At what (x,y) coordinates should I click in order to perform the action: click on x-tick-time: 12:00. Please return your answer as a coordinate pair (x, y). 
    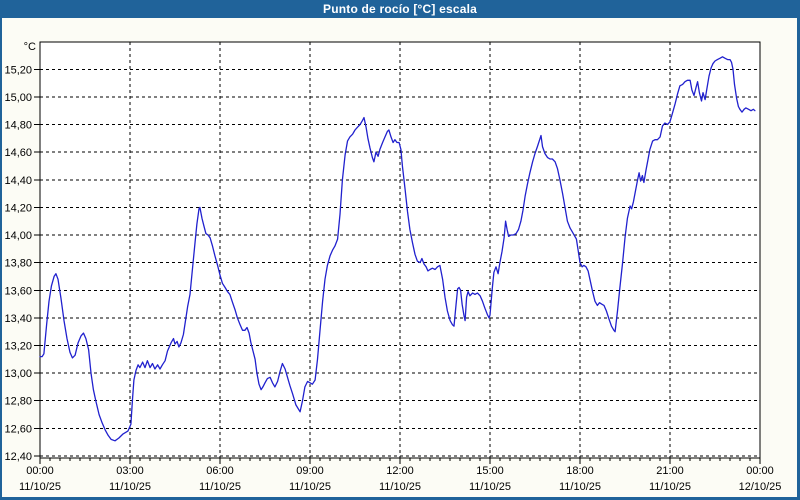
    Looking at the image, I should click on (400, 471).